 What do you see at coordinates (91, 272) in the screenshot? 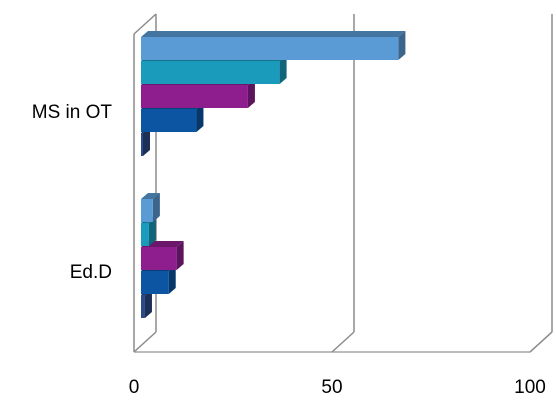
I see `y-tick-label: Ed.D` at bounding box center [91, 272].